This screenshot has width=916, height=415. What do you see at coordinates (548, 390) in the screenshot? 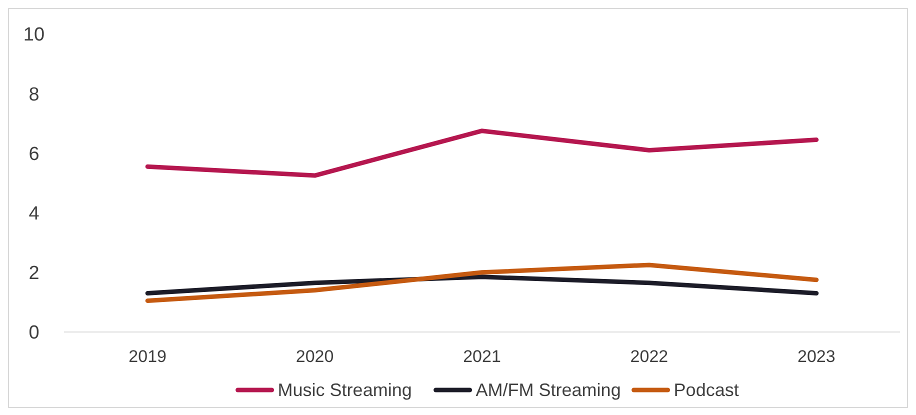
I see `legend-label: AM/FM Streaming` at bounding box center [548, 390].